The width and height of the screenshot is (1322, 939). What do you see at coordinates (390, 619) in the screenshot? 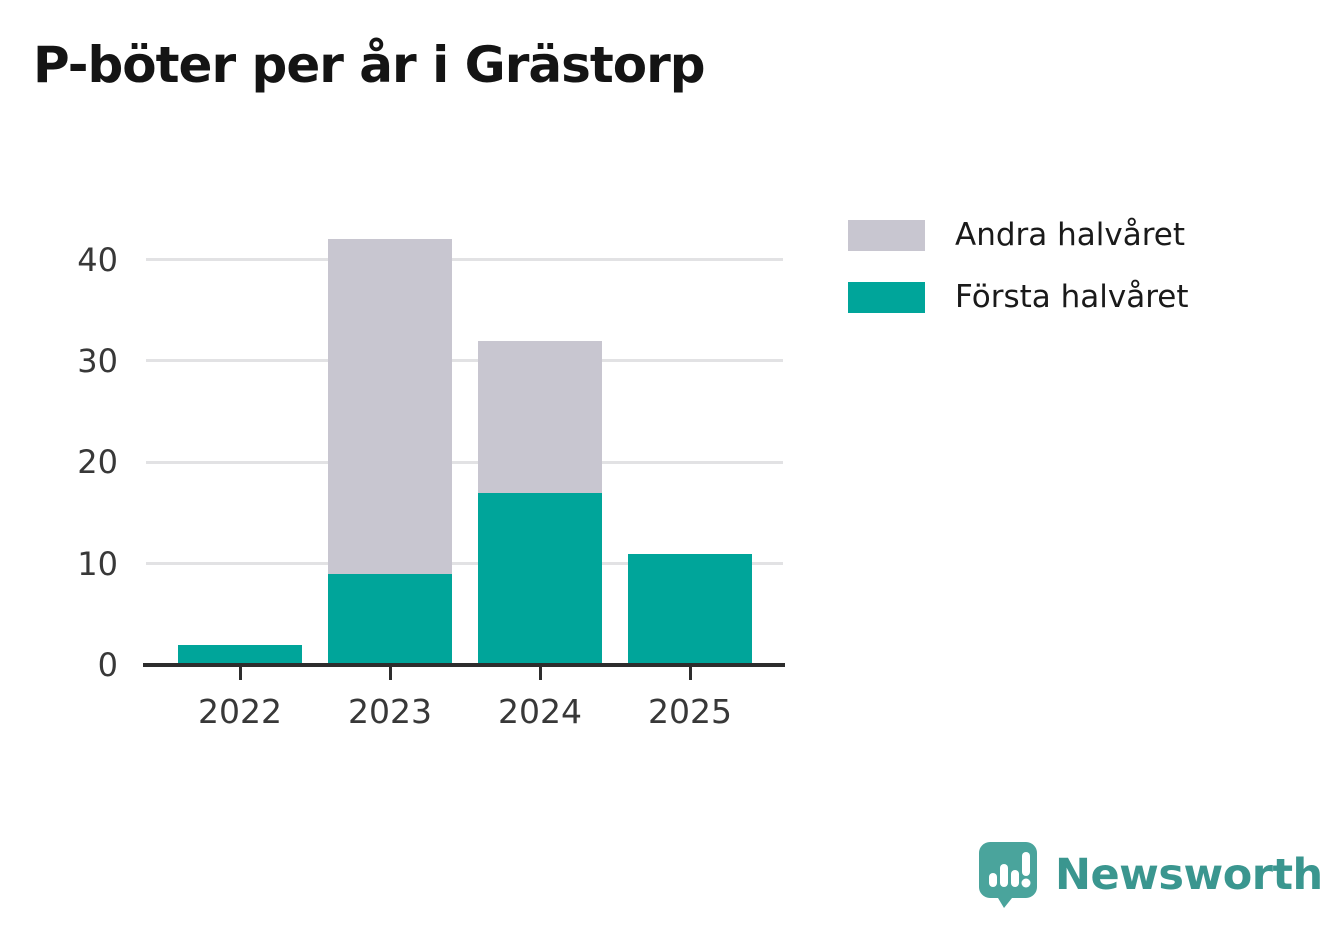
I see `bar-segment-2023-första-halvåret` at bounding box center [390, 619].